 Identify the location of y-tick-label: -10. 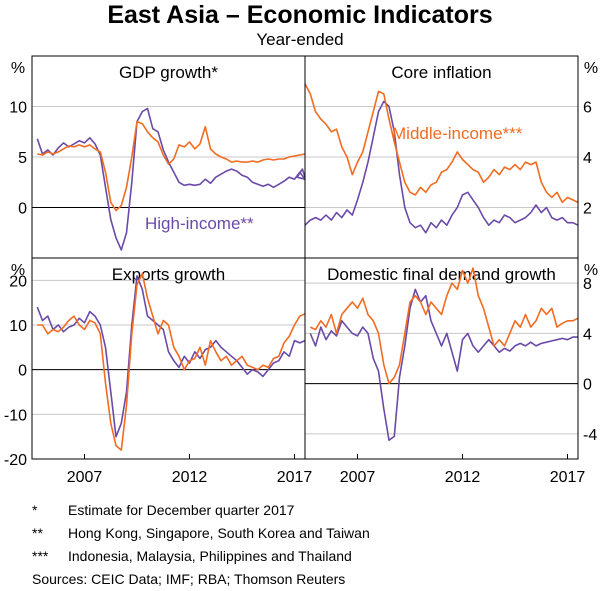
(15, 415).